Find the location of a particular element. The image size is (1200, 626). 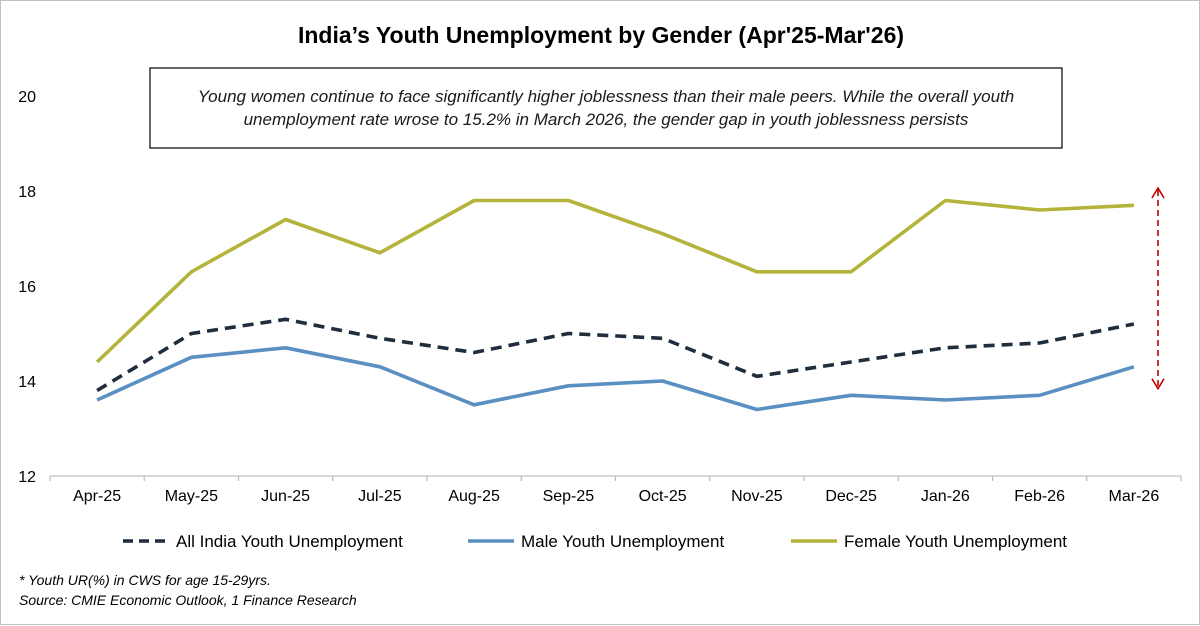

legend-label: All India Youth Unemployment is located at coordinates (289, 541).